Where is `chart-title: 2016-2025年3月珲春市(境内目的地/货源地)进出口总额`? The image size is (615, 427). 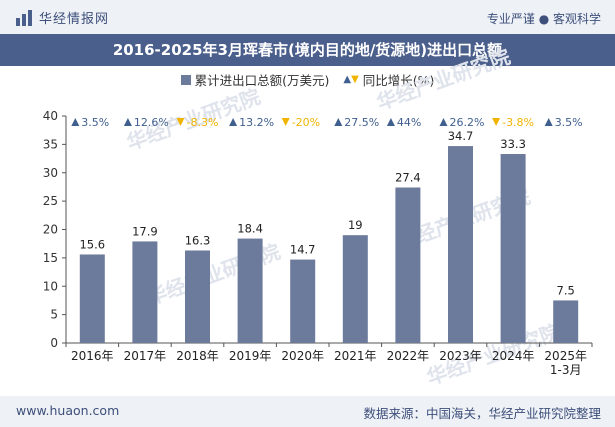
chart-title: 2016-2025年3月珲春市(境内目的地/货源地)进出口总额 is located at coordinates (307, 50).